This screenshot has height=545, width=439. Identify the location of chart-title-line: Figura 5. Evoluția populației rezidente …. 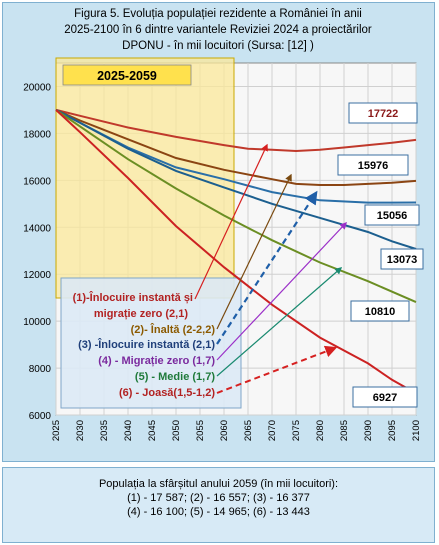
(218, 14).